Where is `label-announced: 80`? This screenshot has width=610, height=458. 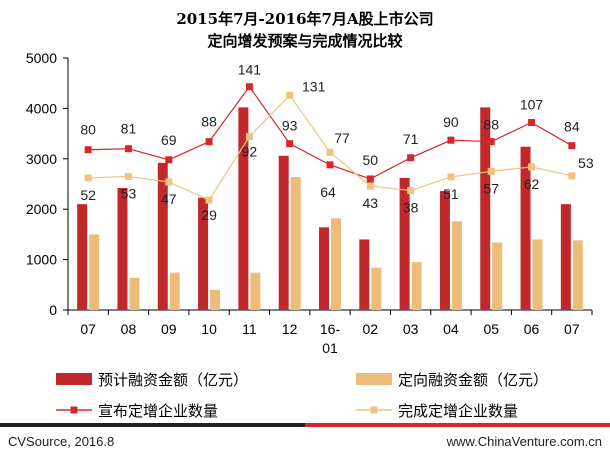 label-announced: 80 is located at coordinates (88, 130).